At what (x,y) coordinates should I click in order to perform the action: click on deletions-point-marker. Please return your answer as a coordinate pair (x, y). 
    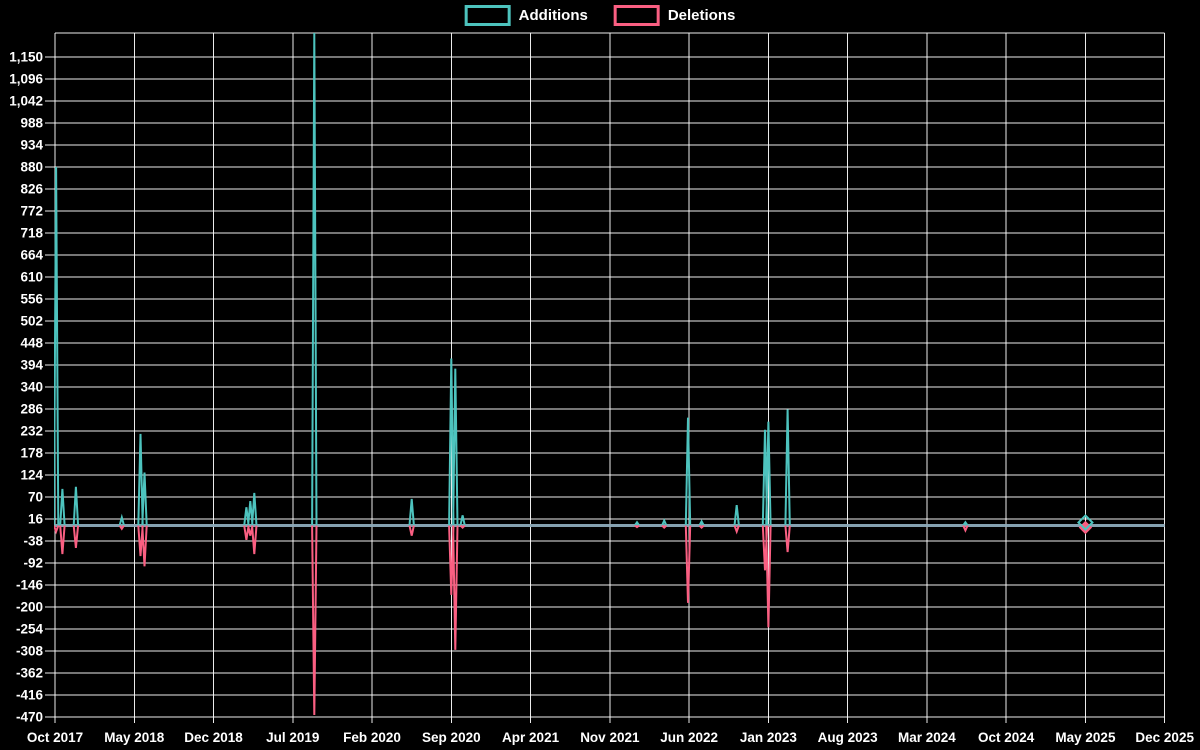
    Looking at the image, I should click on (1085, 527).